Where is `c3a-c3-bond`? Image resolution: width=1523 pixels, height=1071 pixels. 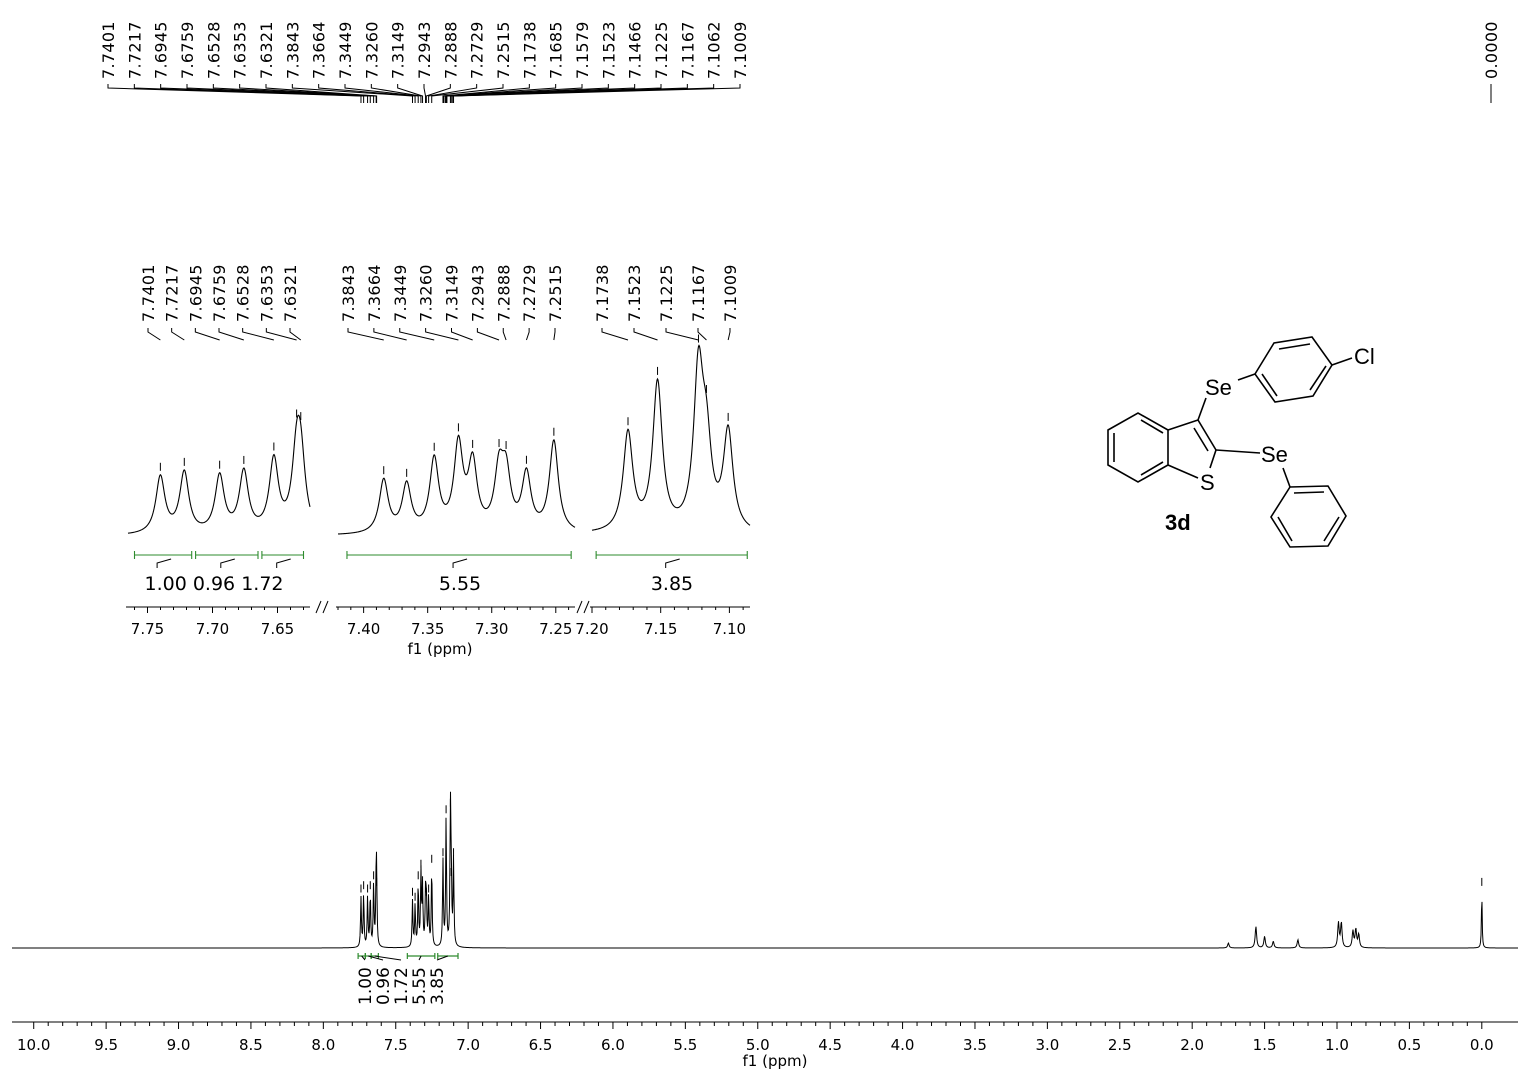
c3a-c3-bond is located at coordinates (1183, 425).